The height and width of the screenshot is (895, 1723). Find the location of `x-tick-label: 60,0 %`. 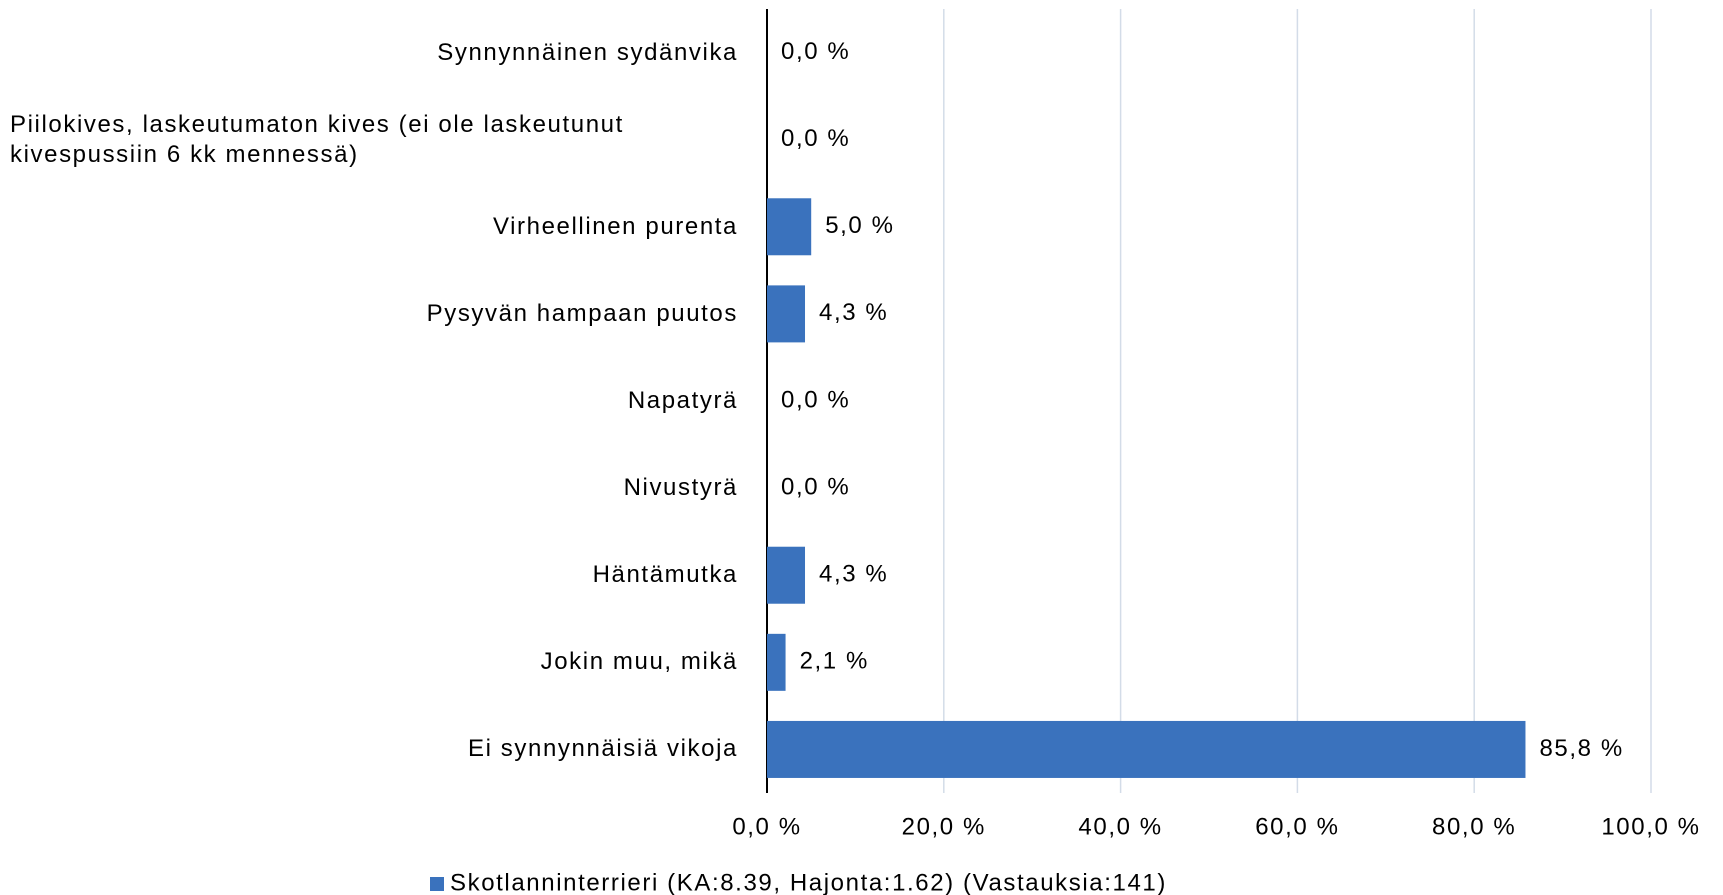

x-tick-label: 60,0 % is located at coordinates (1297, 826).